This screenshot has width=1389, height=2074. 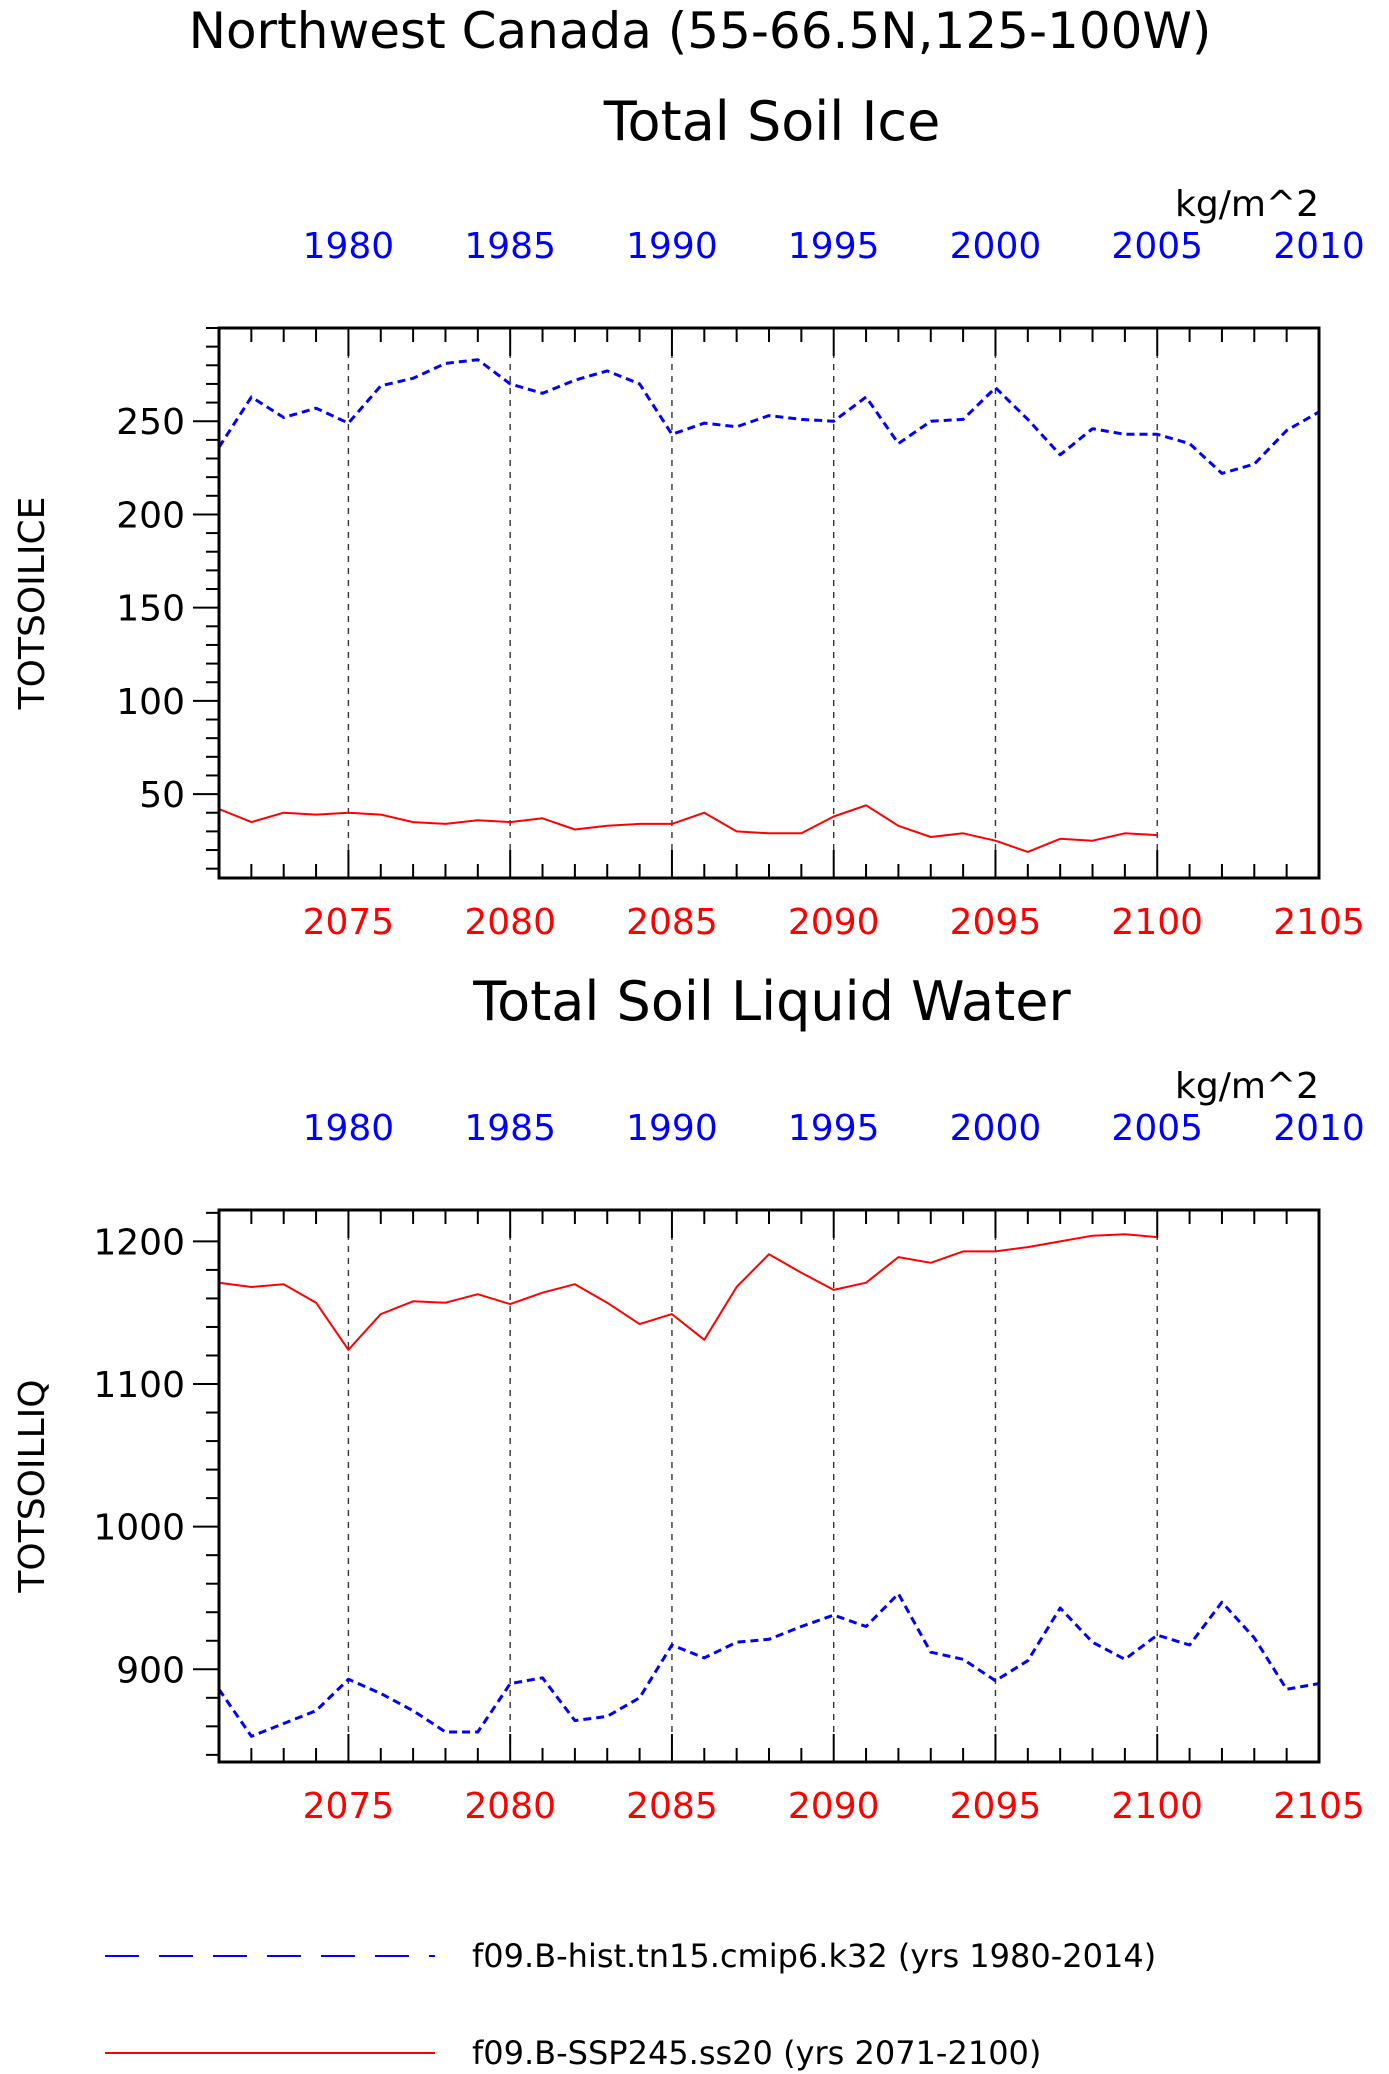 What do you see at coordinates (150, 422) in the screenshot?
I see `y-tick-label: 250` at bounding box center [150, 422].